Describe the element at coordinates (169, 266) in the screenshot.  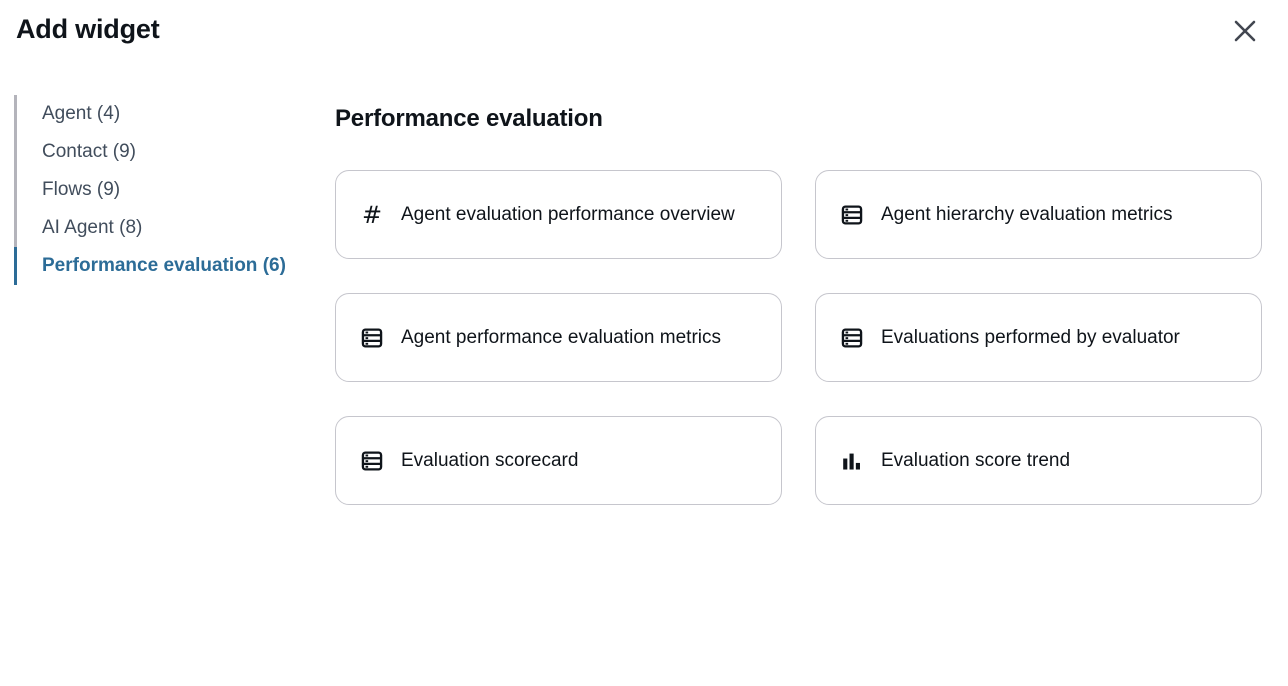
I see `sidebar-item-performance-evaluation: Performance evaluation (6)` at that location.